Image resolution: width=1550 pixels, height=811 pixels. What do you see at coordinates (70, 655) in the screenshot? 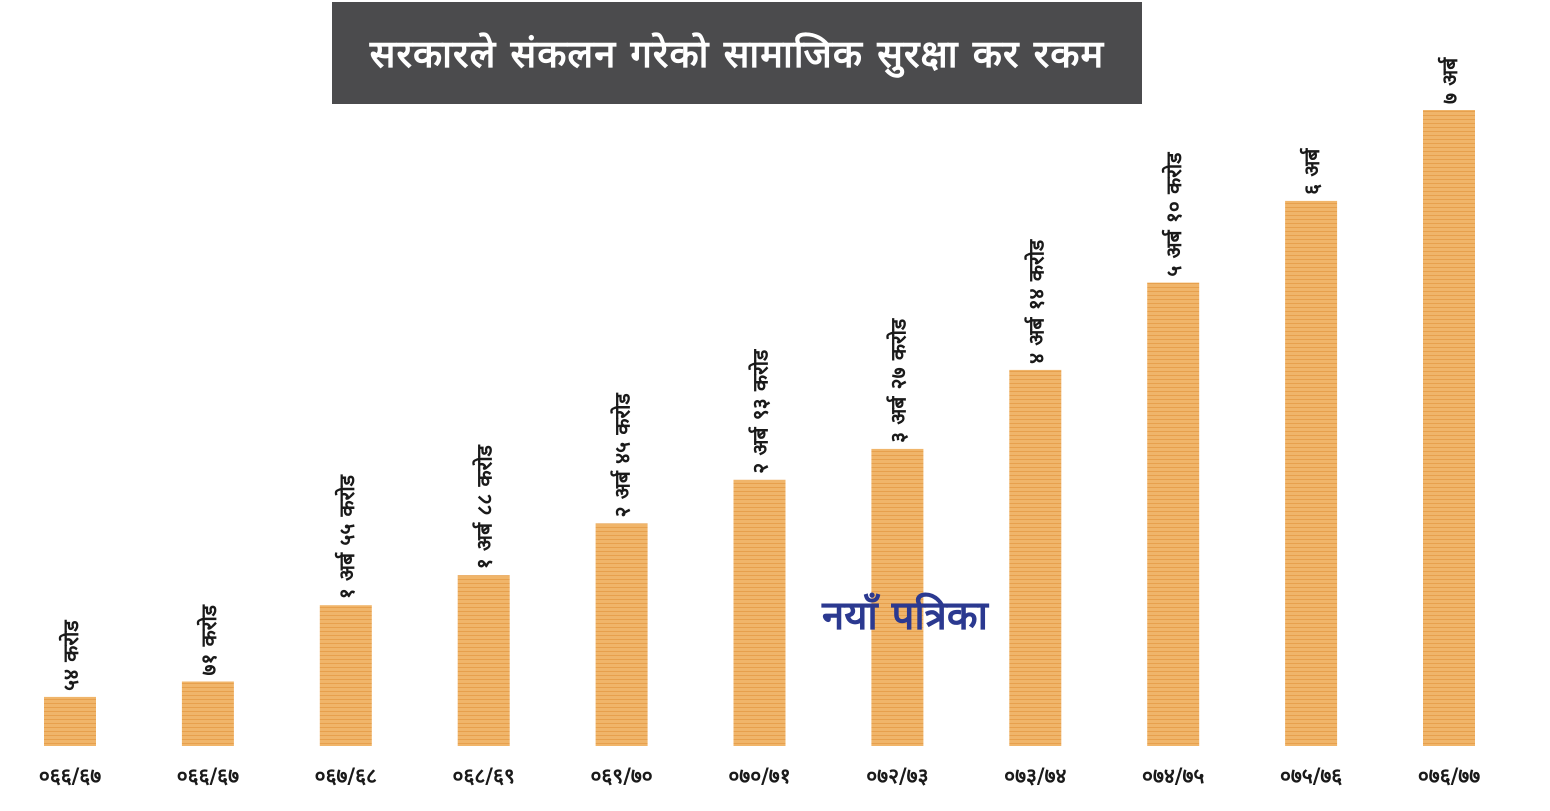
I see `bar-data-label: ५४ करोड` at bounding box center [70, 655].